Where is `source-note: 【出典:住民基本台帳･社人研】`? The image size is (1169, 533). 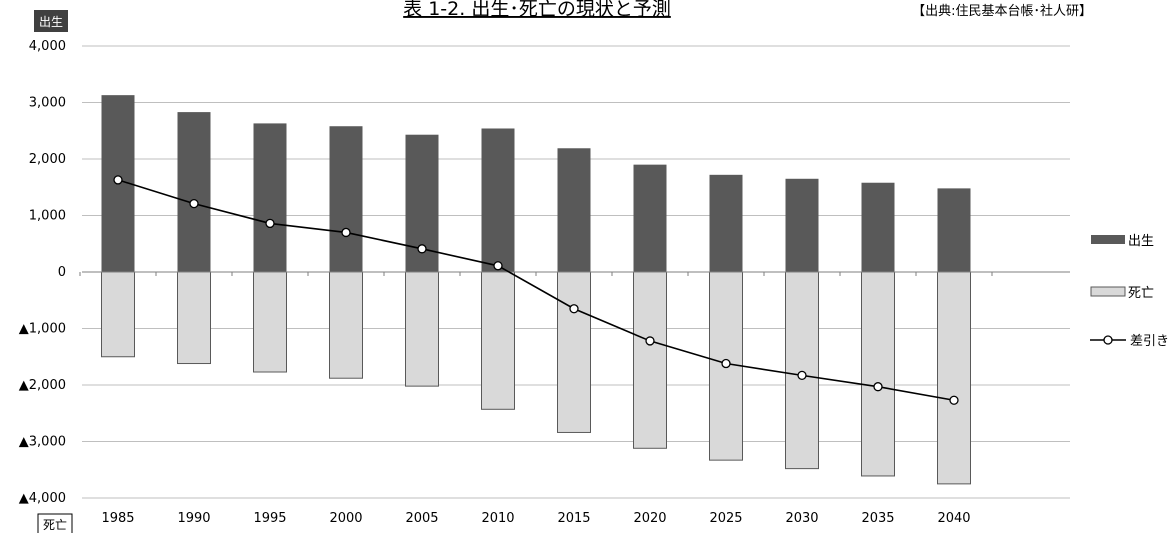 source-note: 【出典:住民基本台帳･社人研】 is located at coordinates (1002, 11).